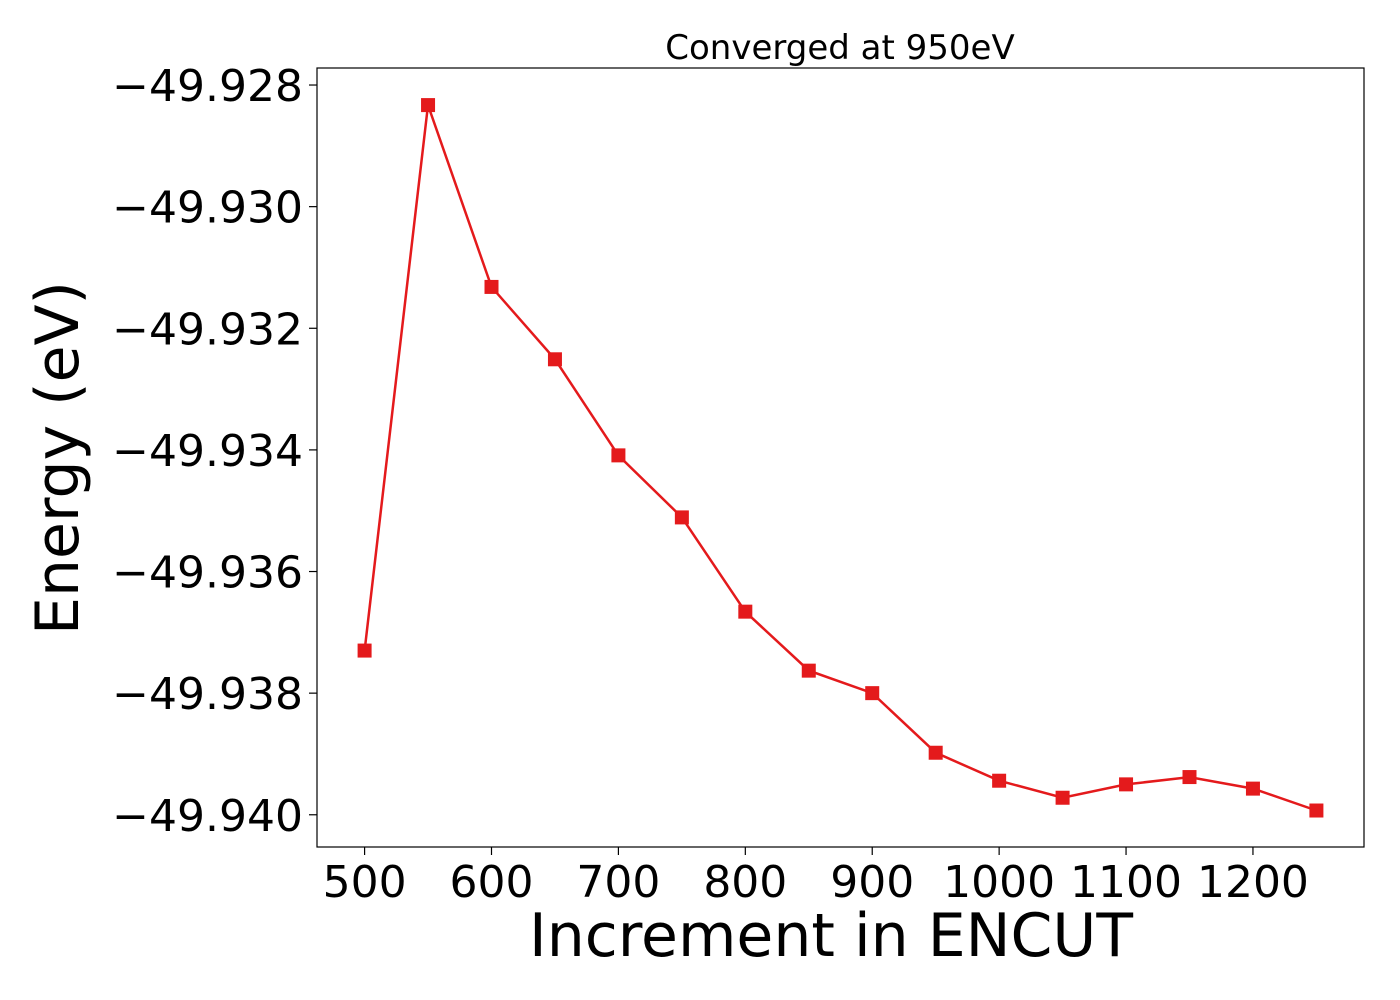  I want to click on x-tick-label: 900, so click(872, 882).